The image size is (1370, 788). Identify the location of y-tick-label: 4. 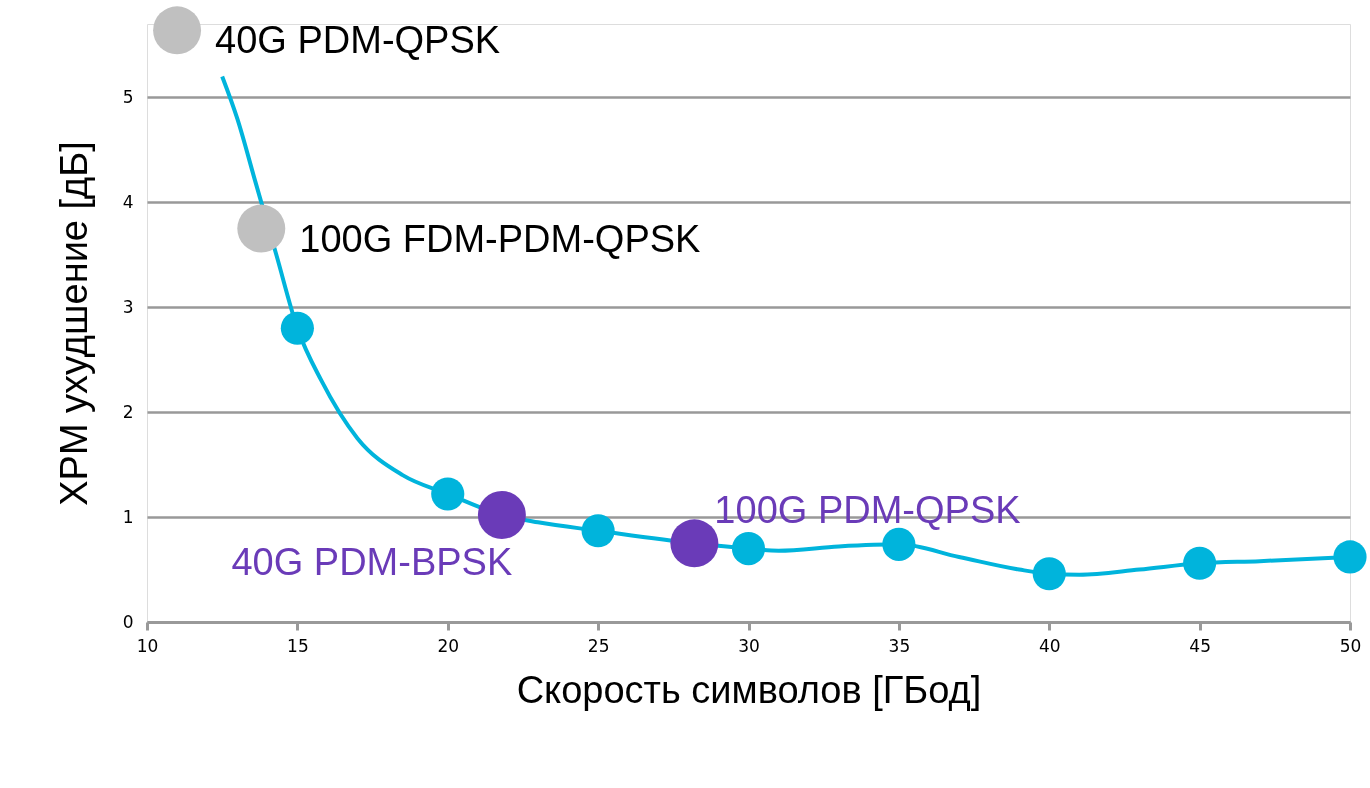
(128, 201).